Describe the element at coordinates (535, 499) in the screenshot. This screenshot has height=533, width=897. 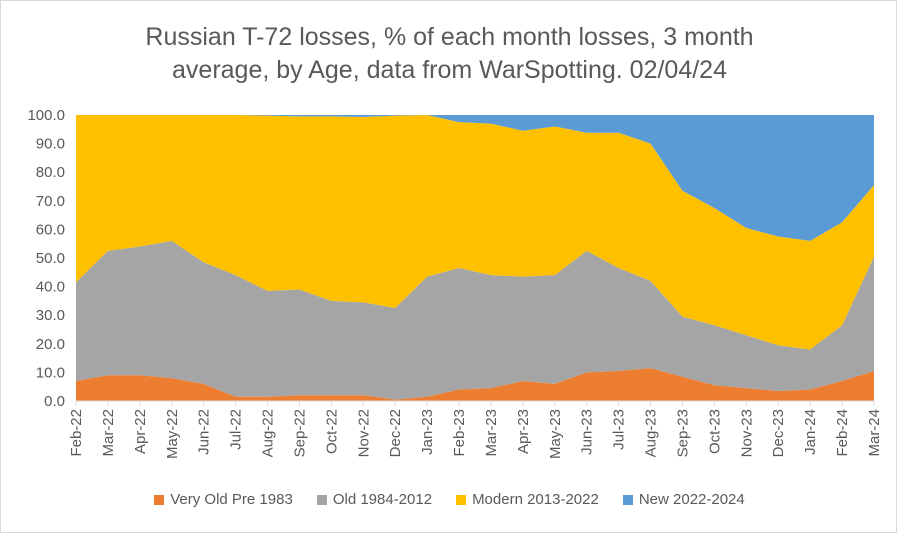
I see `legend-label: Modern 2013-2022` at that location.